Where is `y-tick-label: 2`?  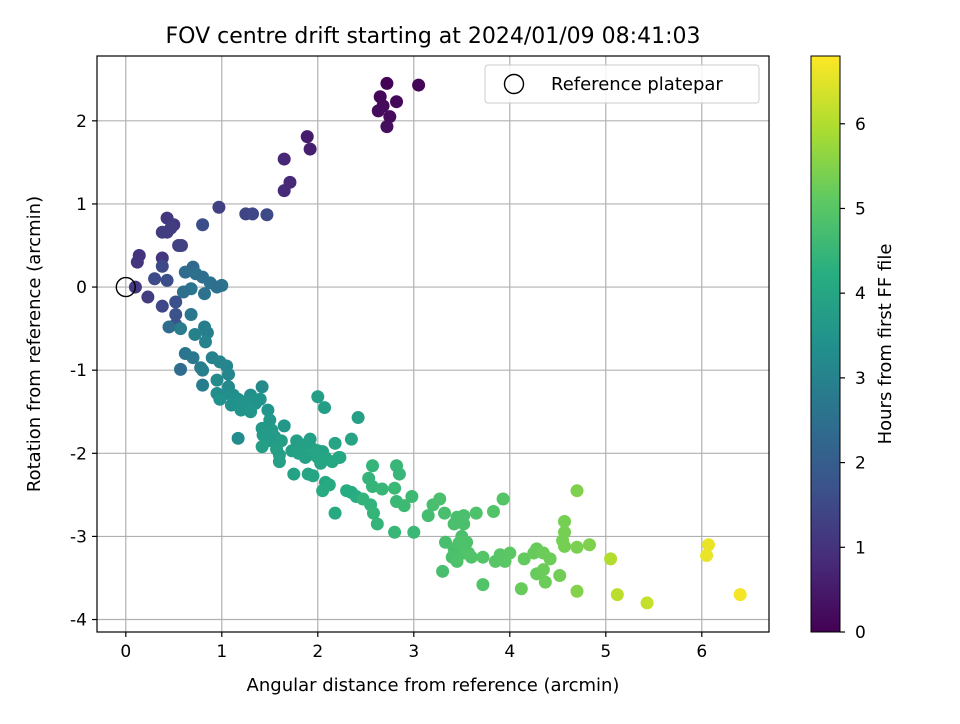
y-tick-label: 2 is located at coordinates (81, 122).